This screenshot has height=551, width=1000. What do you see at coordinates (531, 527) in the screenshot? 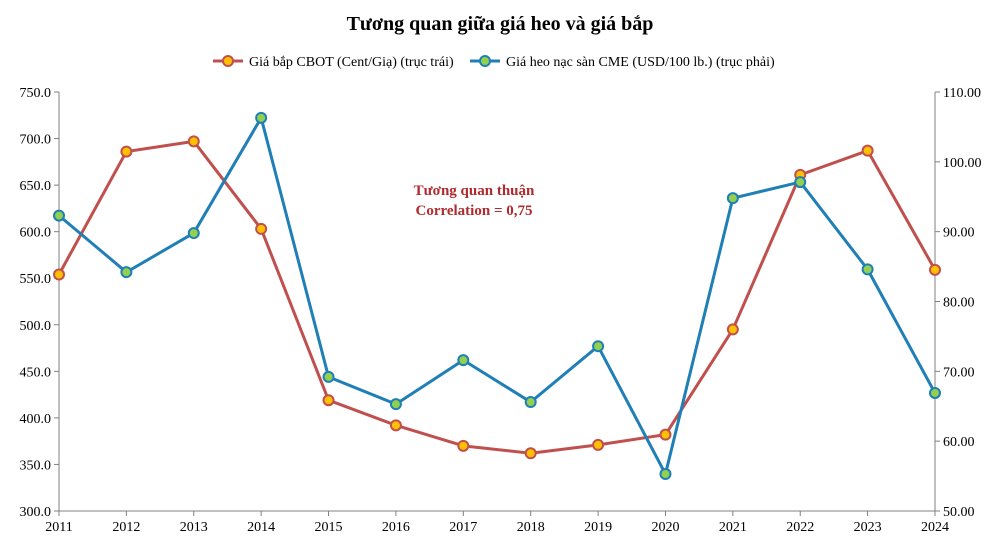
I see `x-tick-label: 2018` at bounding box center [531, 527].